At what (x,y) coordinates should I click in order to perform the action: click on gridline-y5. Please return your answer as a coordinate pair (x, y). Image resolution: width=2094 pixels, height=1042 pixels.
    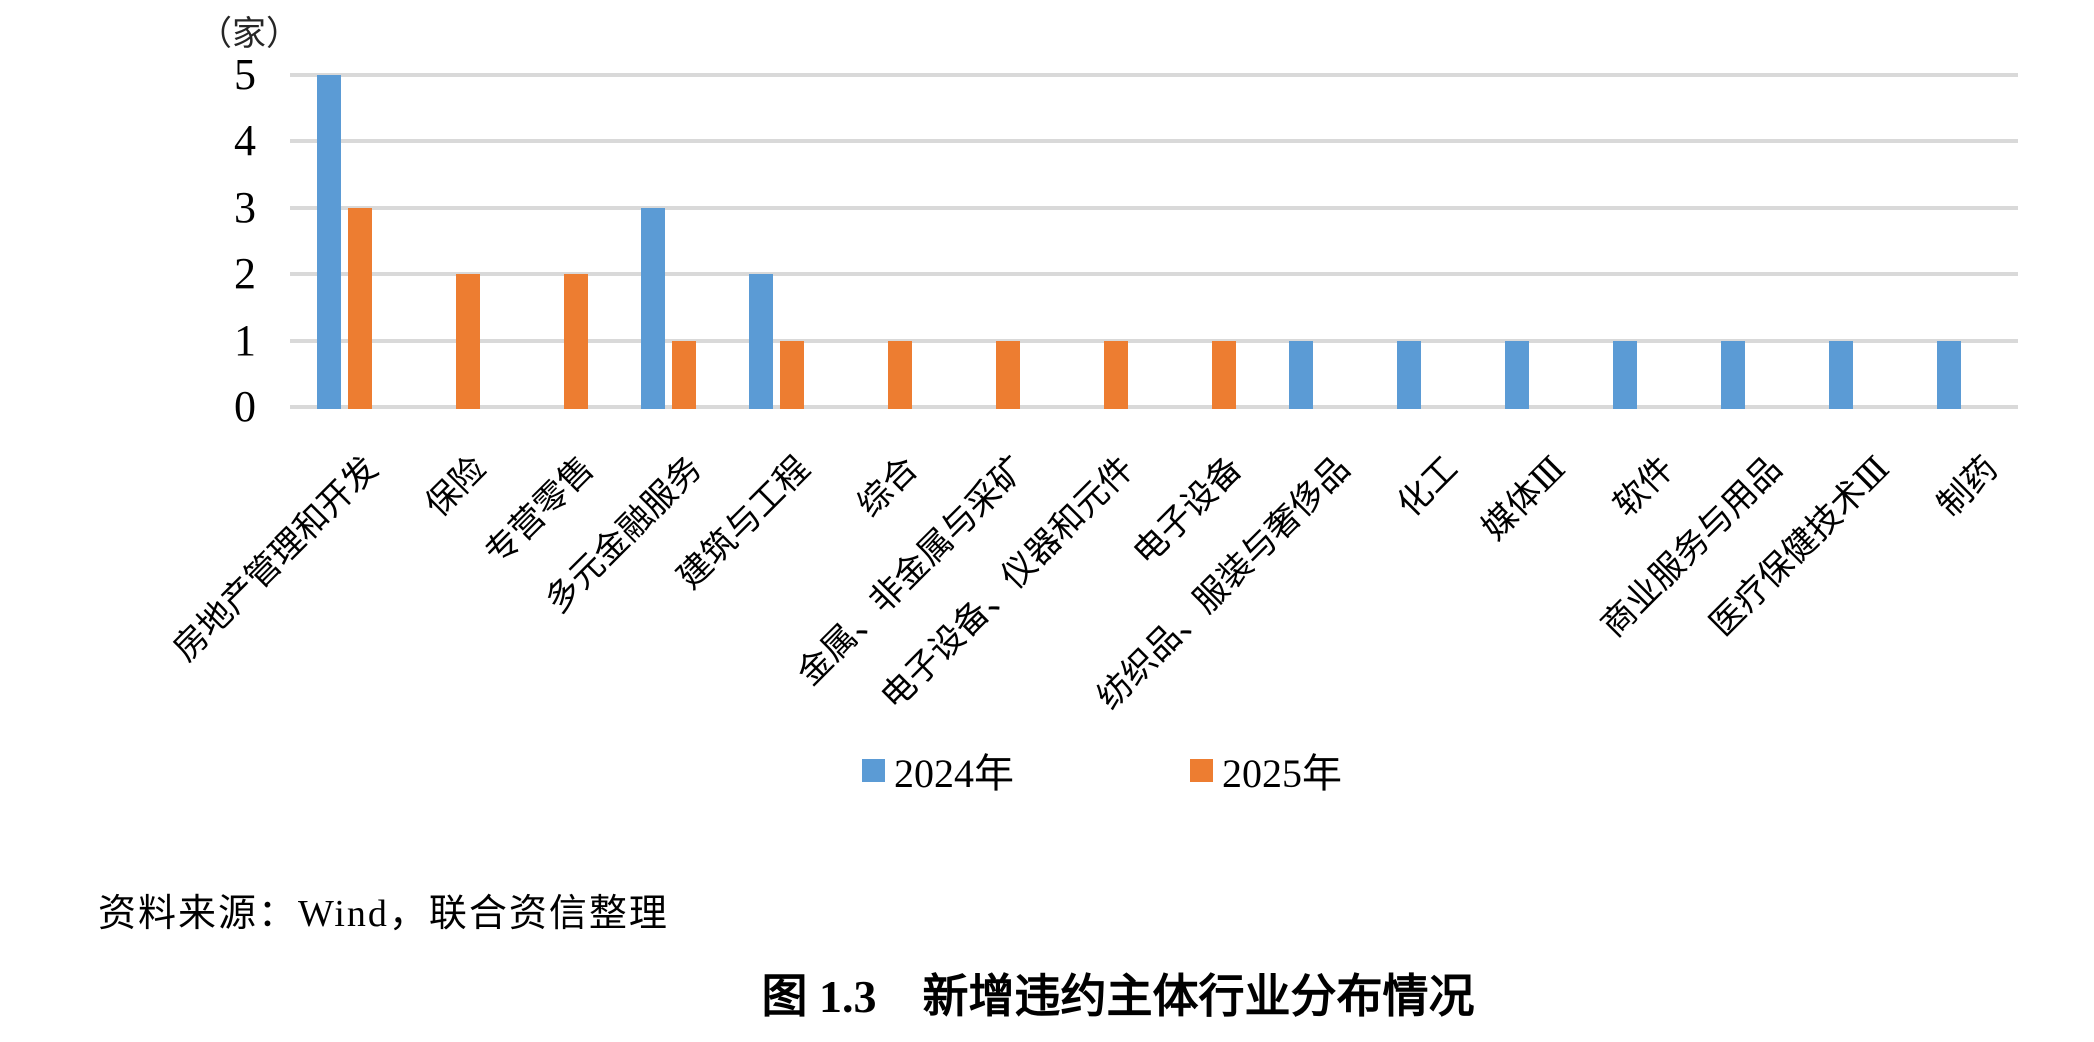
    Looking at the image, I should click on (1154, 75).